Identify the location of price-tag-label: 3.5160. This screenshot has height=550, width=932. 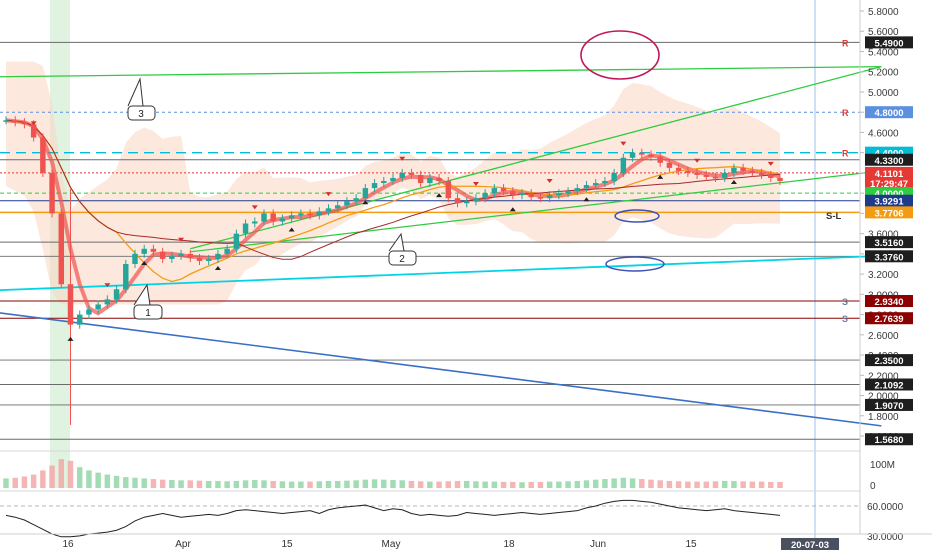
(888, 243).